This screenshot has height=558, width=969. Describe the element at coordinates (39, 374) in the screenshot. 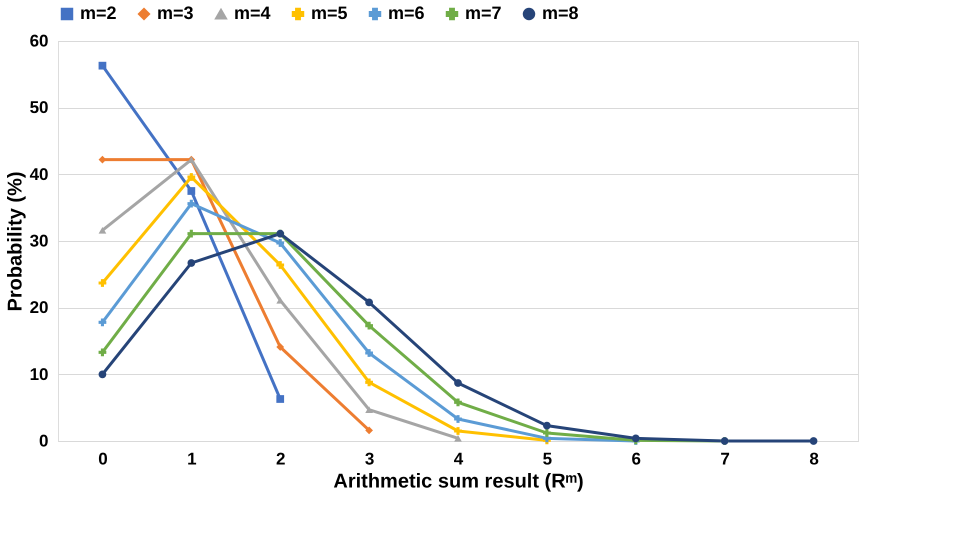

I see `y-tick-label: 10` at that location.